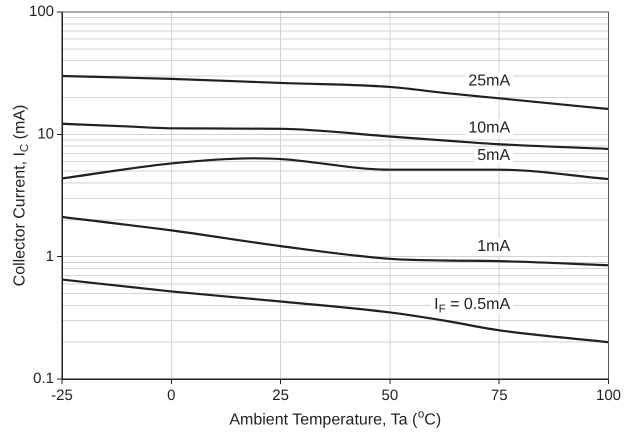 The image size is (624, 434). Describe the element at coordinates (280, 395) in the screenshot. I see `x-tick-label: 25` at that location.